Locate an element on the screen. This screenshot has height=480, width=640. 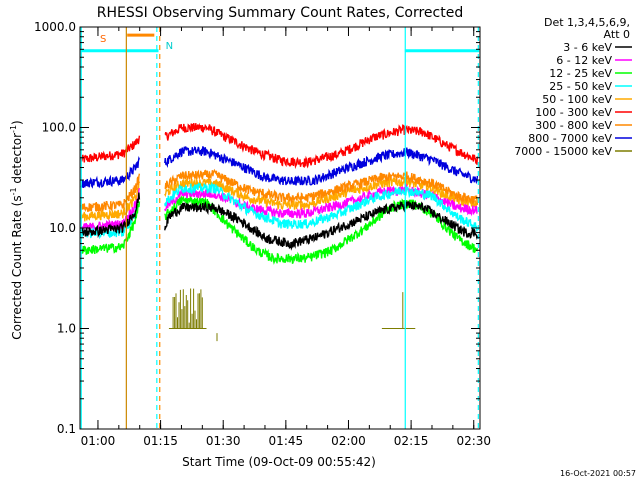
x-tick-label: 01:30 is located at coordinates (223, 441).